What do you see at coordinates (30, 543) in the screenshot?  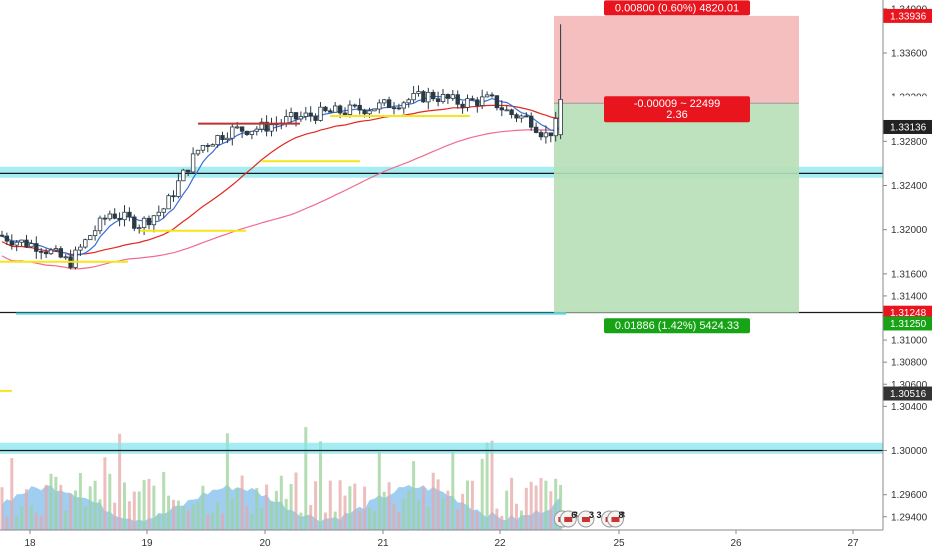 I see `time-tick-label: 18` at bounding box center [30, 543].